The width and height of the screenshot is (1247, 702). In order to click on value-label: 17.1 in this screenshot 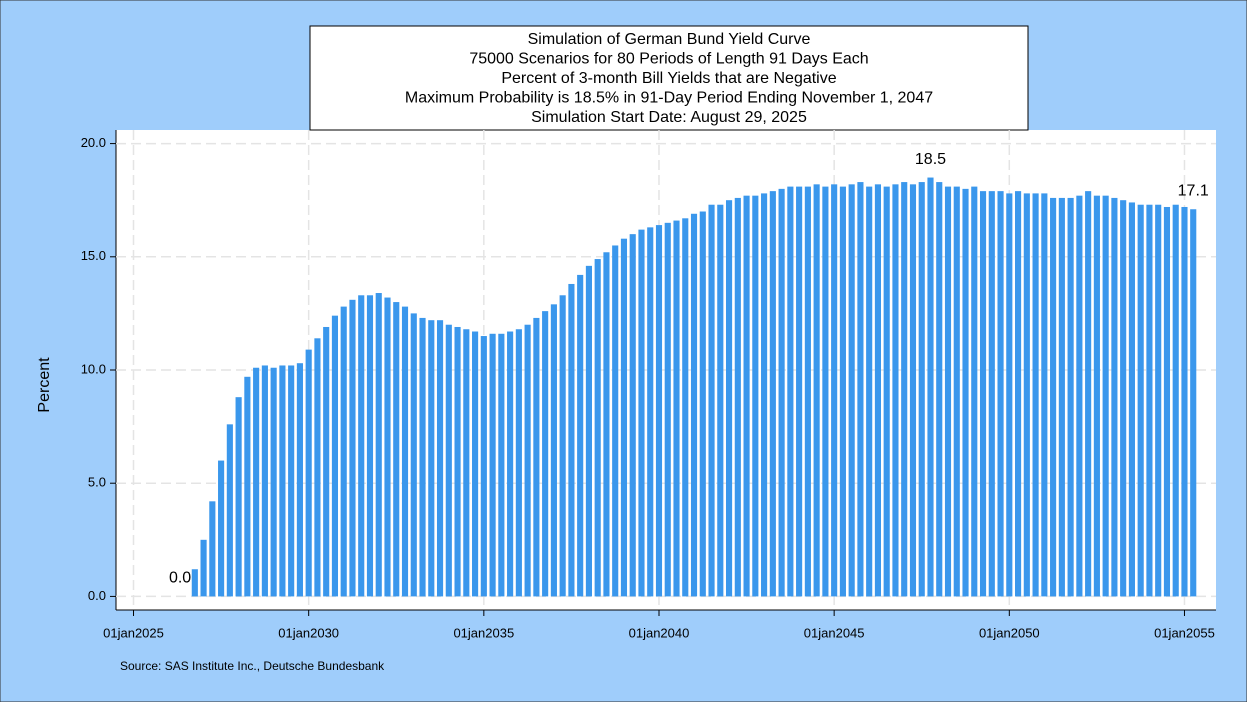, I will do `click(1193, 190)`.